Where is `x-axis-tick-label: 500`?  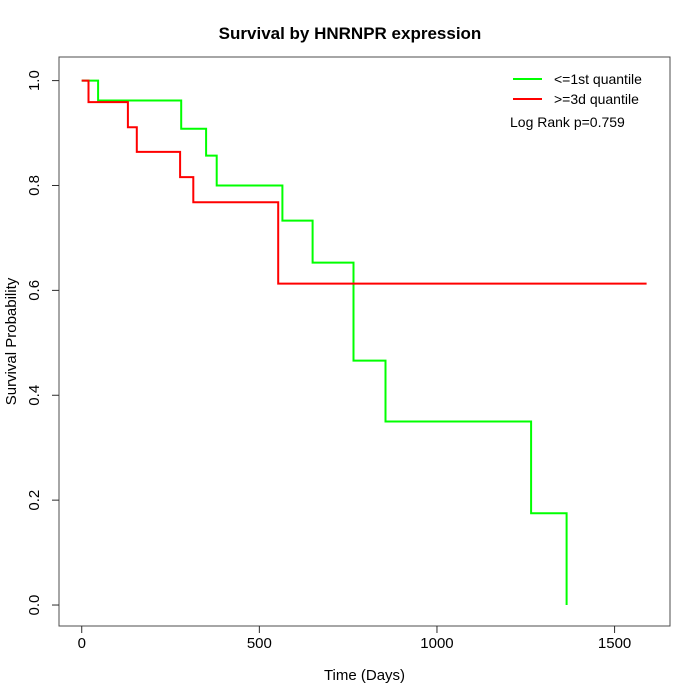
x-axis-tick-label: 500 is located at coordinates (259, 643).